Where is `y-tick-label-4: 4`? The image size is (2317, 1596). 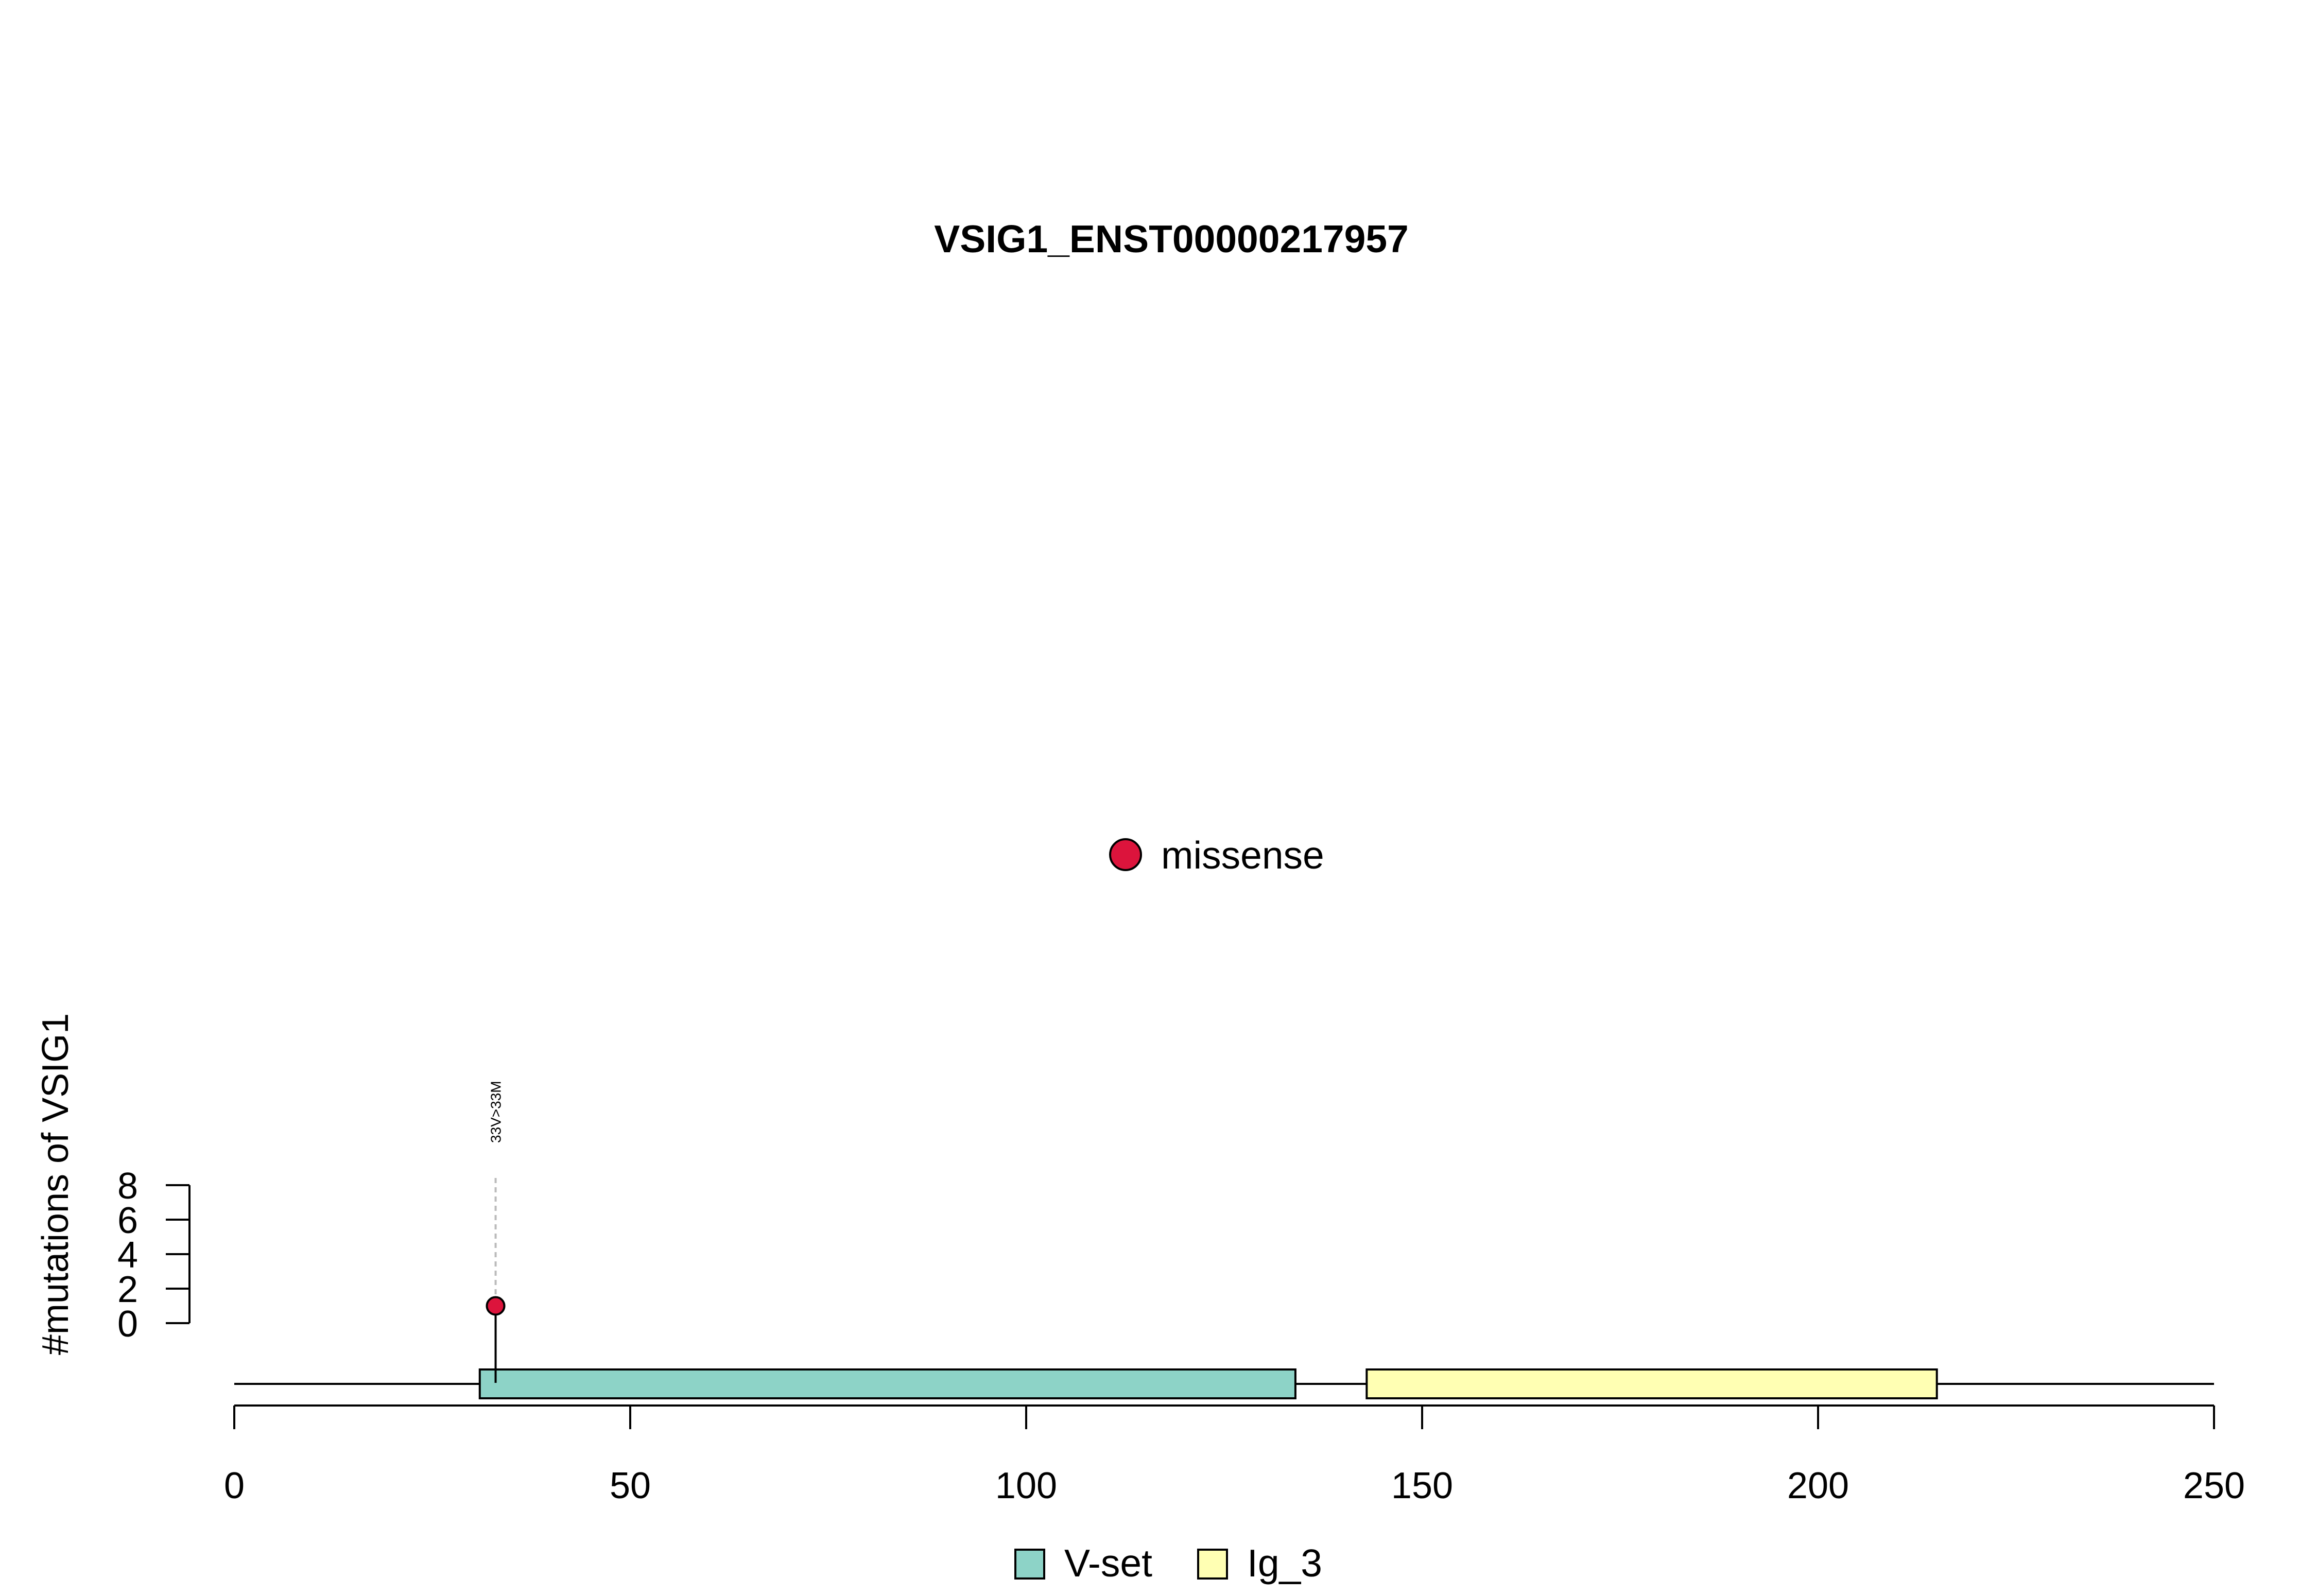 y-tick-label-4: 4 is located at coordinates (127, 1255).